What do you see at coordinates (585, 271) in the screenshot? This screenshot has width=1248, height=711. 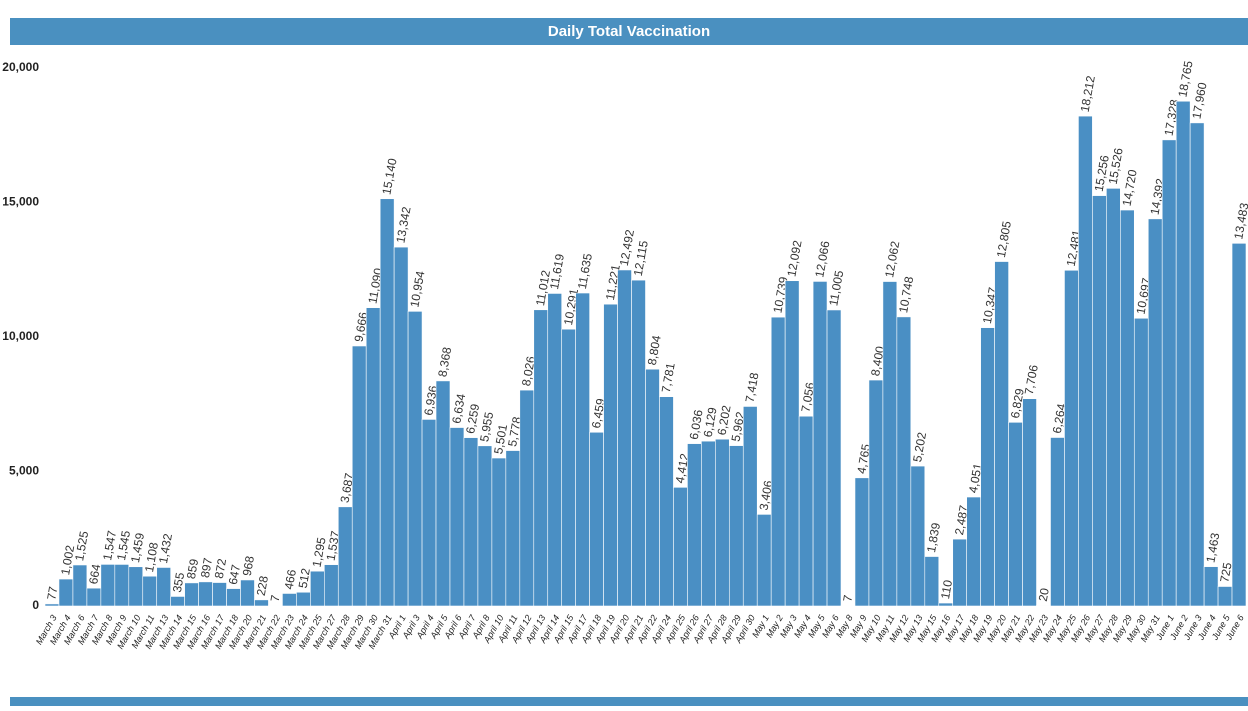 I see `value-label: 11,635` at bounding box center [585, 271].